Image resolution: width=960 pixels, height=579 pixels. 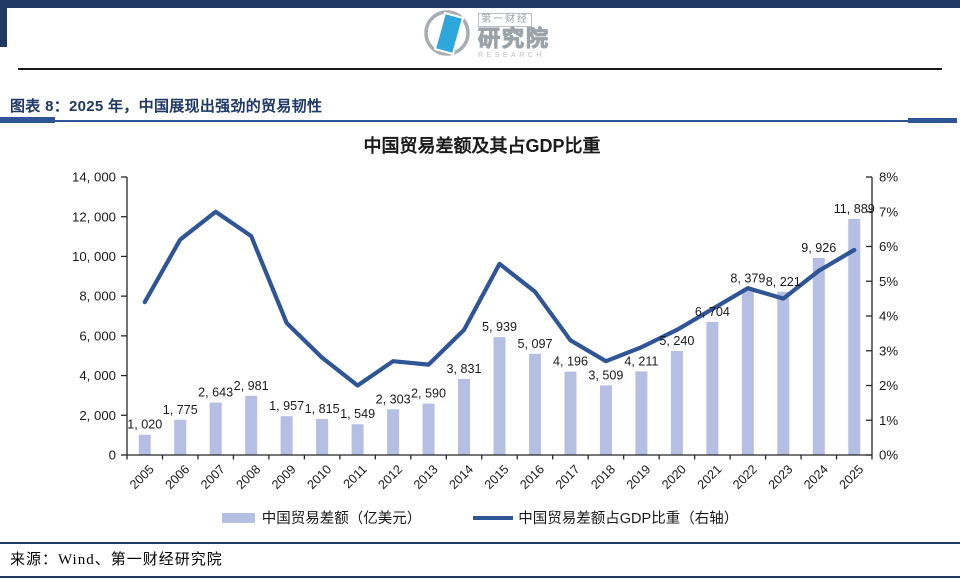 What do you see at coordinates (166, 106) in the screenshot?
I see `figure-caption: 图表 8：2025 年，中国展现出强劲的贸易韧性` at bounding box center [166, 106].